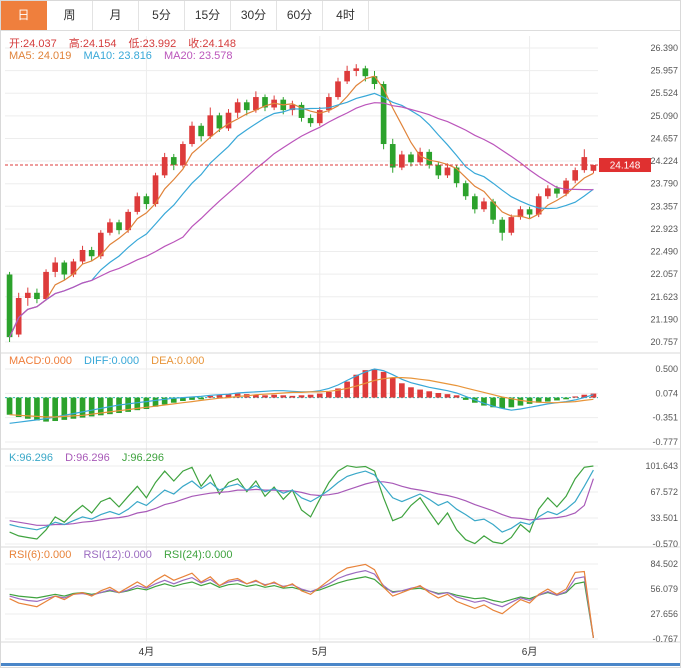 The height and width of the screenshot is (668, 681). What do you see at coordinates (664, 252) in the screenshot?
I see `svg-text: 22.490` at bounding box center [664, 252].